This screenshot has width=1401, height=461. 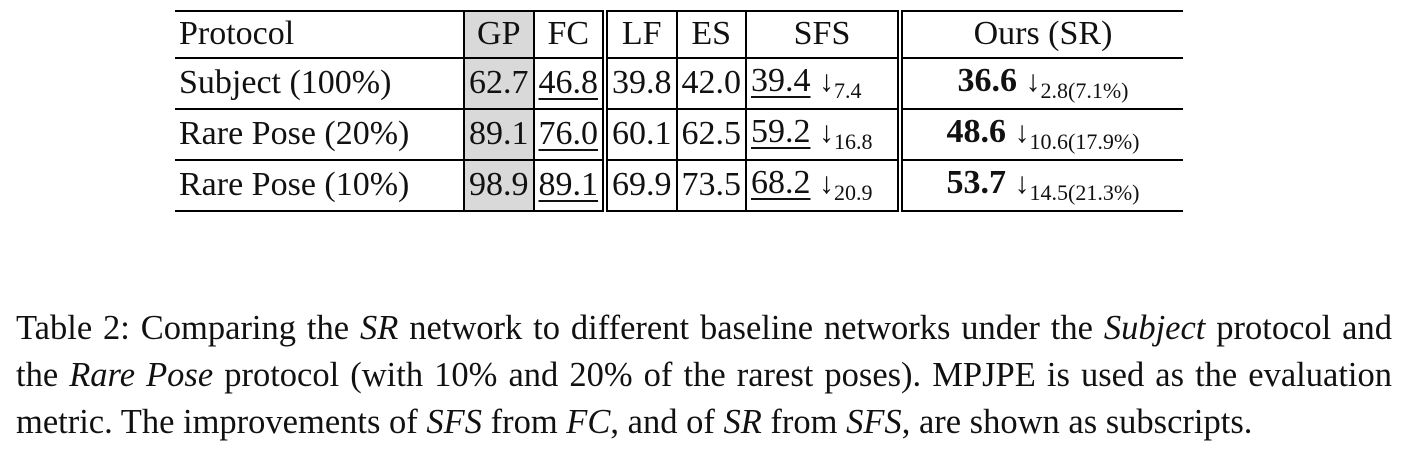 I want to click on cell-lf: 69.9, so click(x=641, y=185).